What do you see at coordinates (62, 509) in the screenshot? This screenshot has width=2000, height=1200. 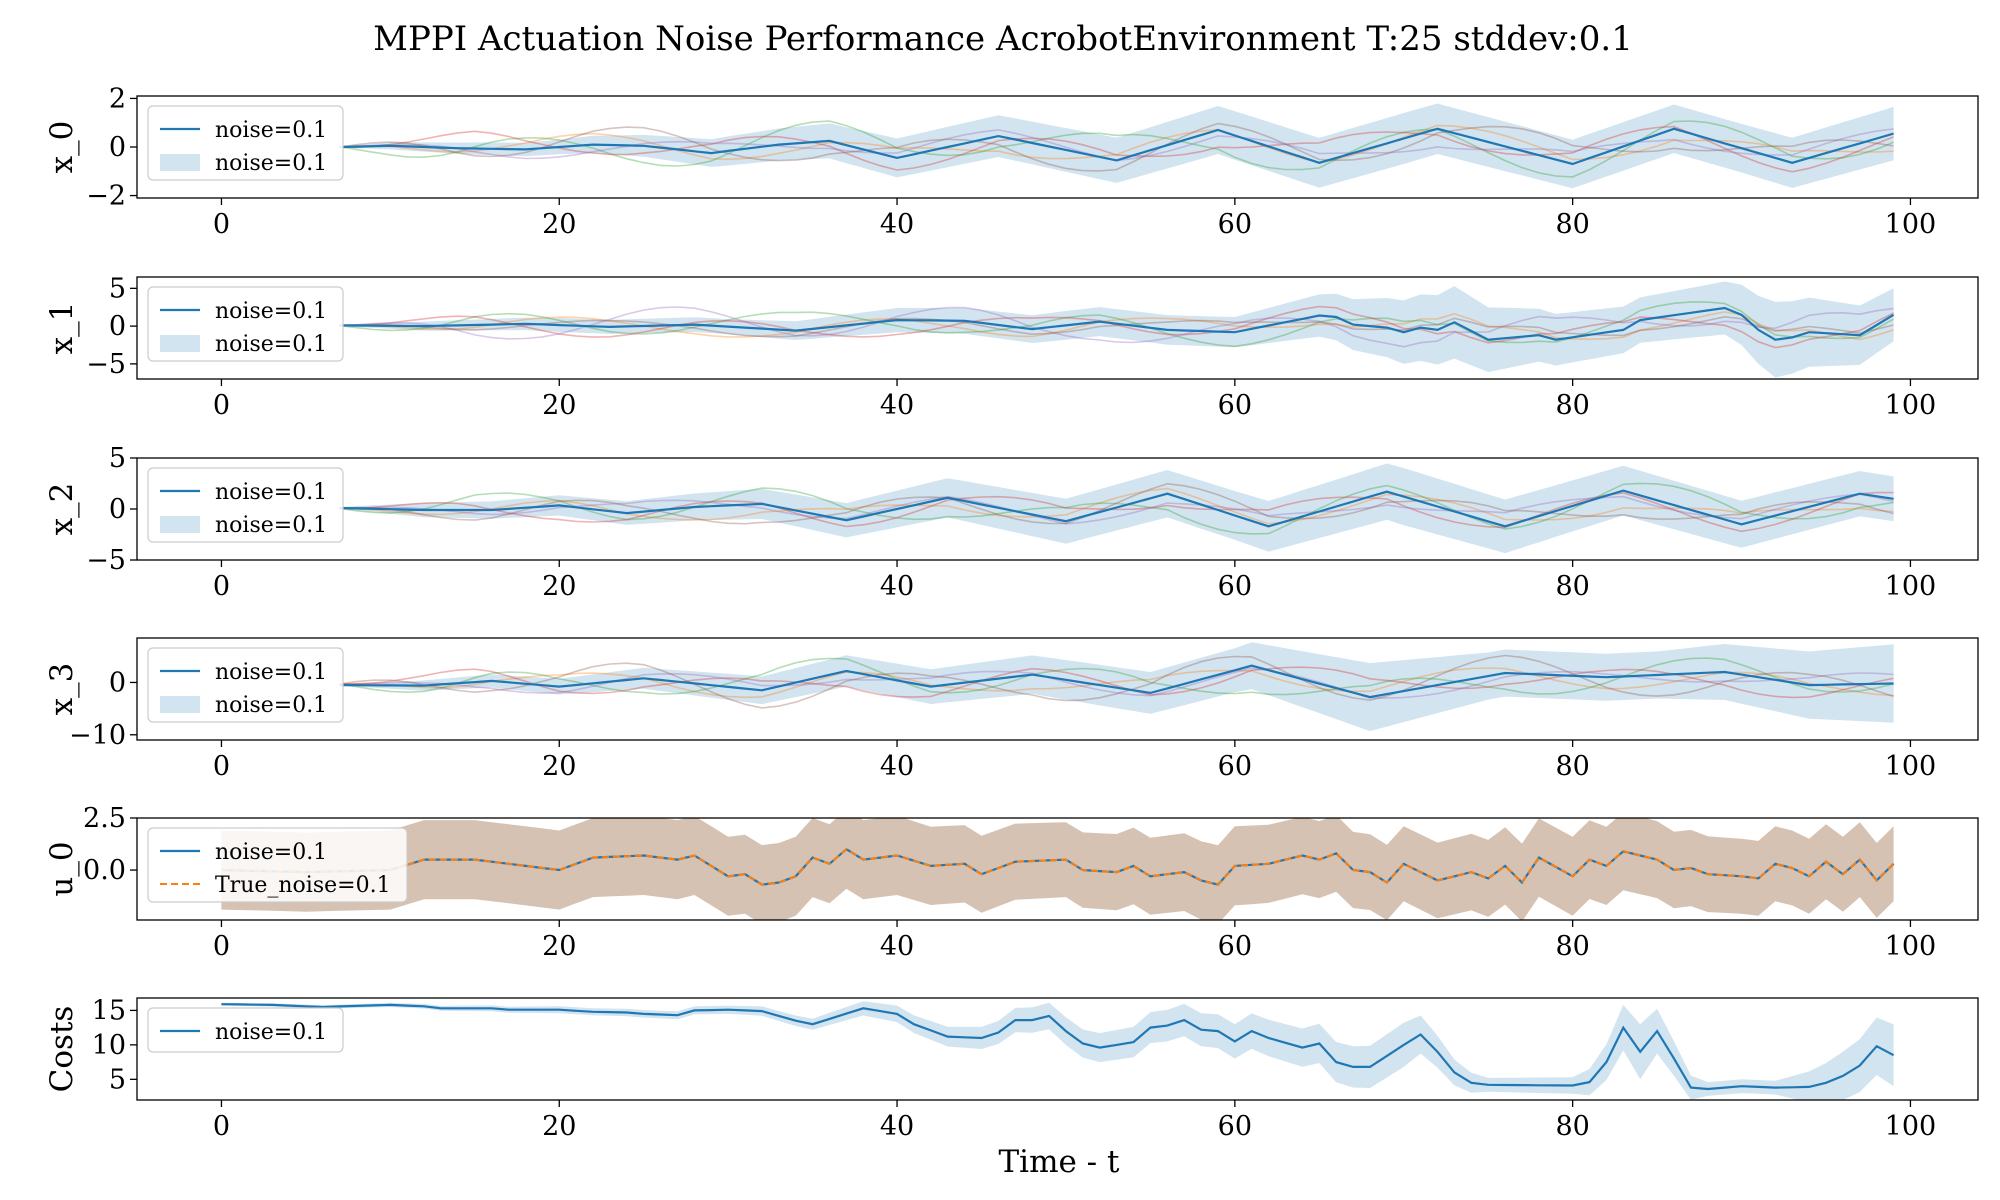 I see `y-axis-label: x_2` at bounding box center [62, 509].